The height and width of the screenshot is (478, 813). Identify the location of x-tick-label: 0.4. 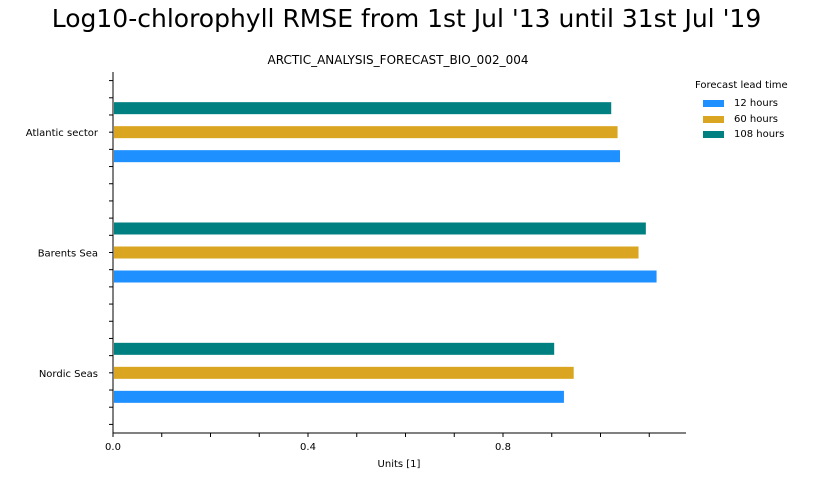
(308, 447).